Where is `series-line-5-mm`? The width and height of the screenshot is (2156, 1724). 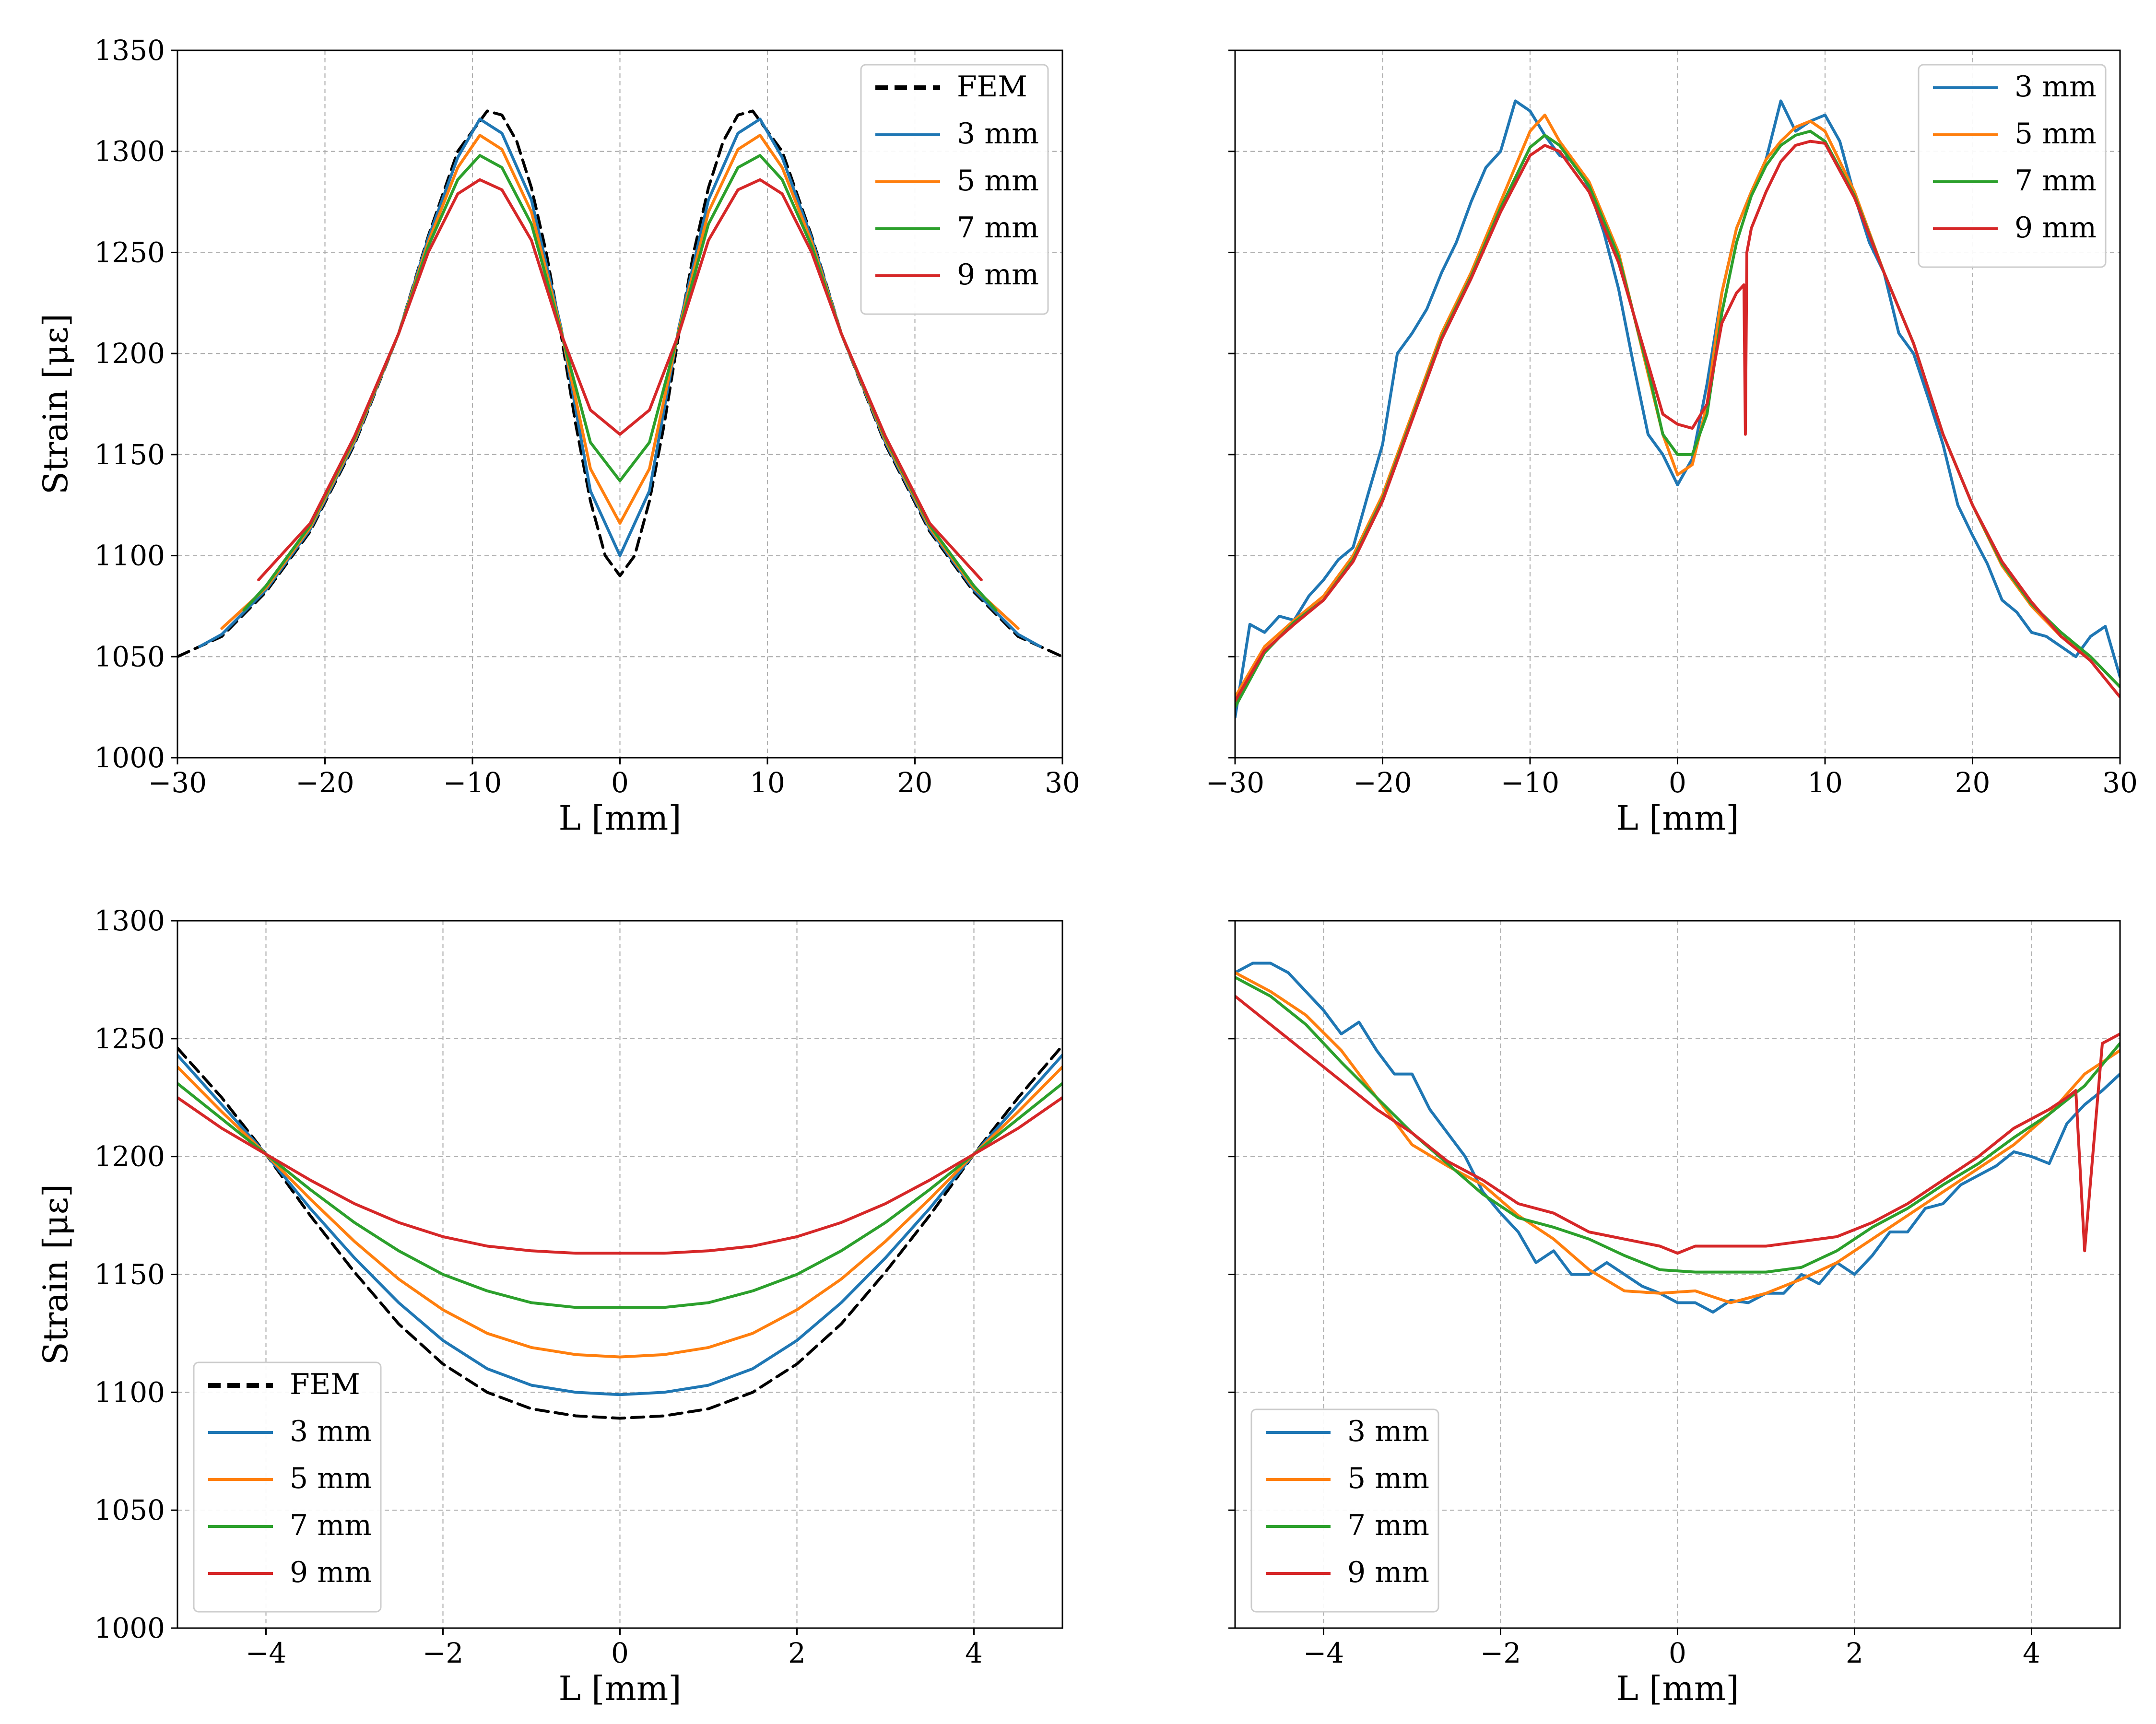
series-line-5-mm is located at coordinates (619, 1212).